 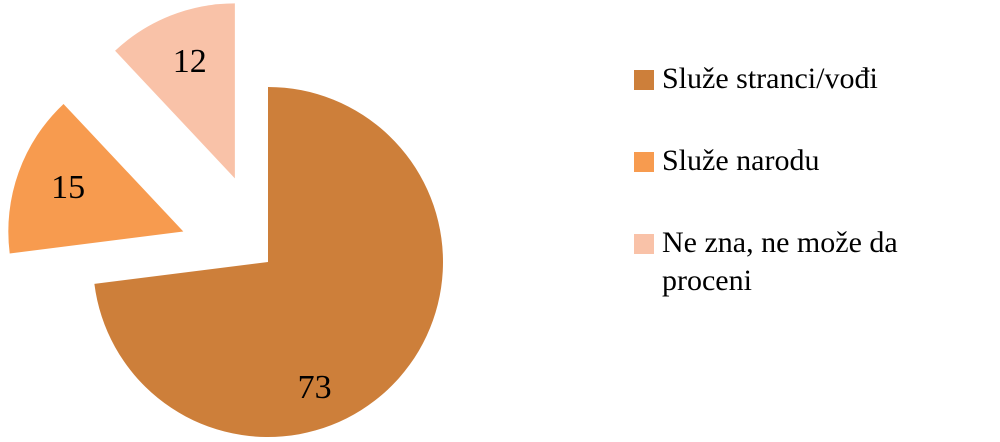 What do you see at coordinates (741, 160) in the screenshot?
I see `legend-label: Služe narodu` at bounding box center [741, 160].